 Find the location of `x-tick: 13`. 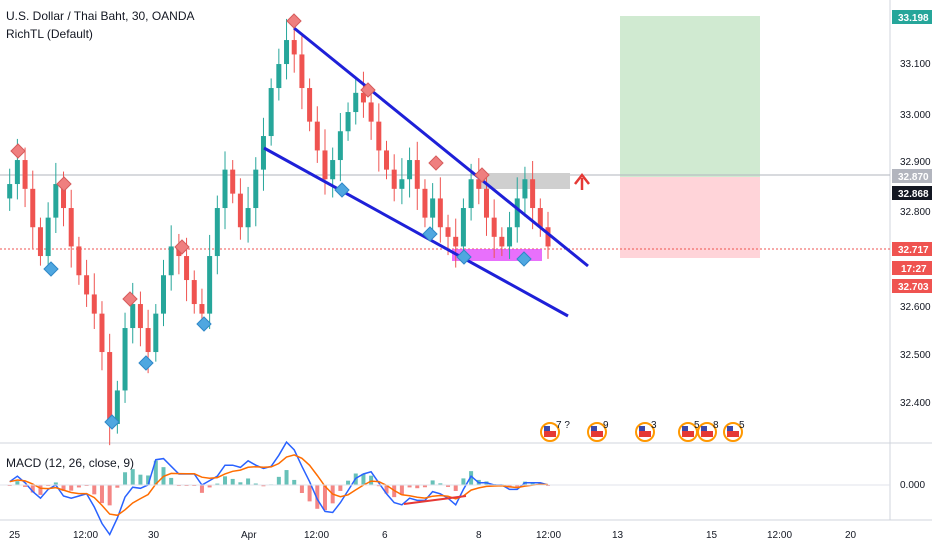

x-tick: 13 is located at coordinates (618, 535).